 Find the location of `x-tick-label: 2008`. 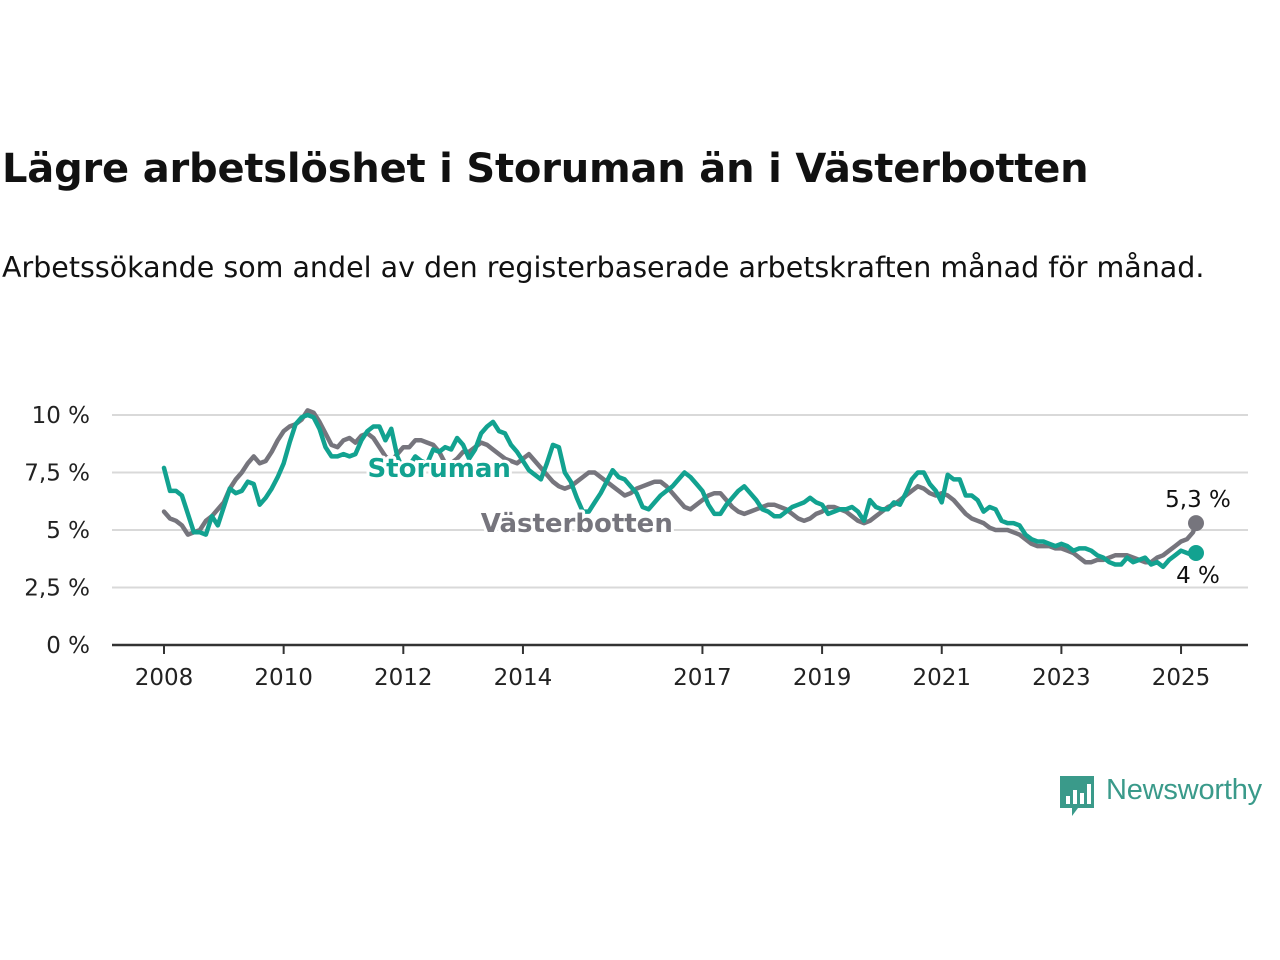

x-tick-label: 2008 is located at coordinates (164, 678).